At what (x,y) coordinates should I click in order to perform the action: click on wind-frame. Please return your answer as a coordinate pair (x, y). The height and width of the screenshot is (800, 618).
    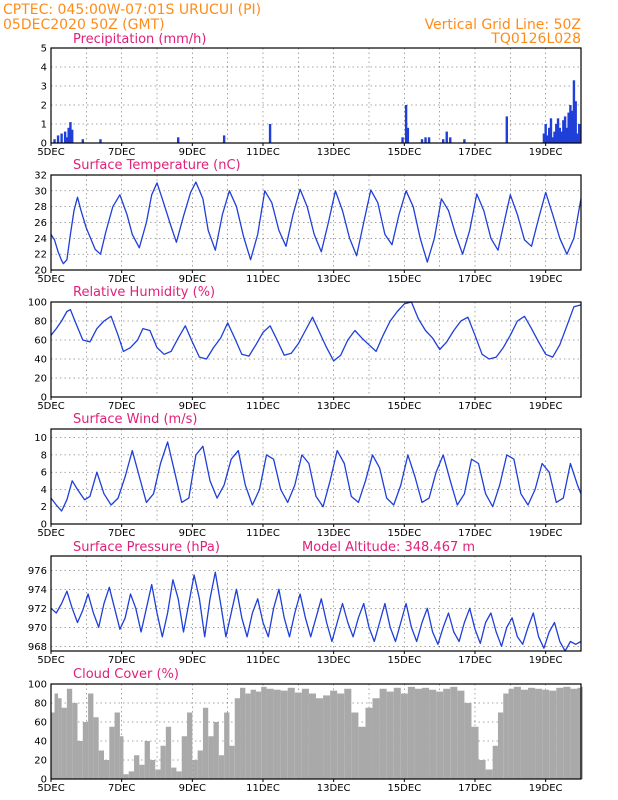
    Looking at the image, I should click on (316, 476).